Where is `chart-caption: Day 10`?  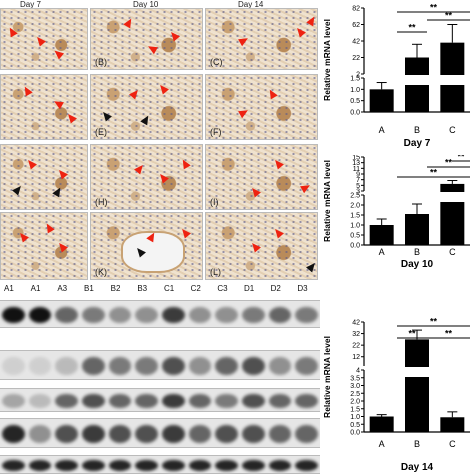
chart-caption: Day 10 is located at coordinates (417, 264).